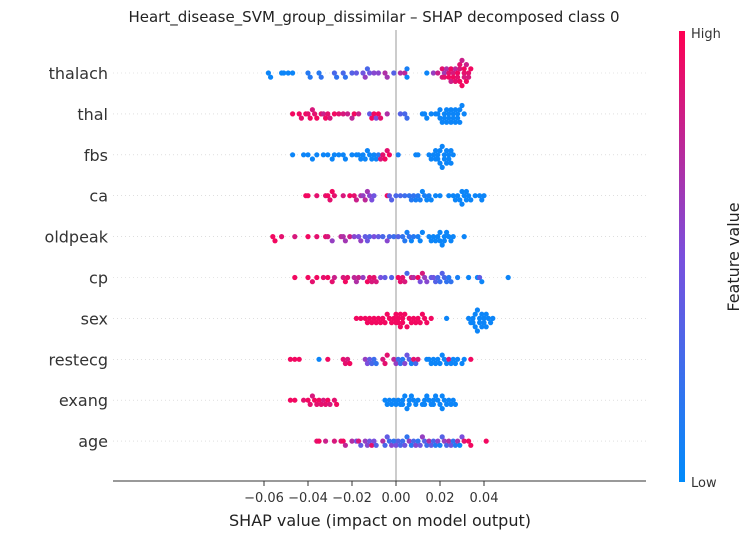  Describe the element at coordinates (98, 196) in the screenshot. I see `feature-label-ca: ca` at that location.